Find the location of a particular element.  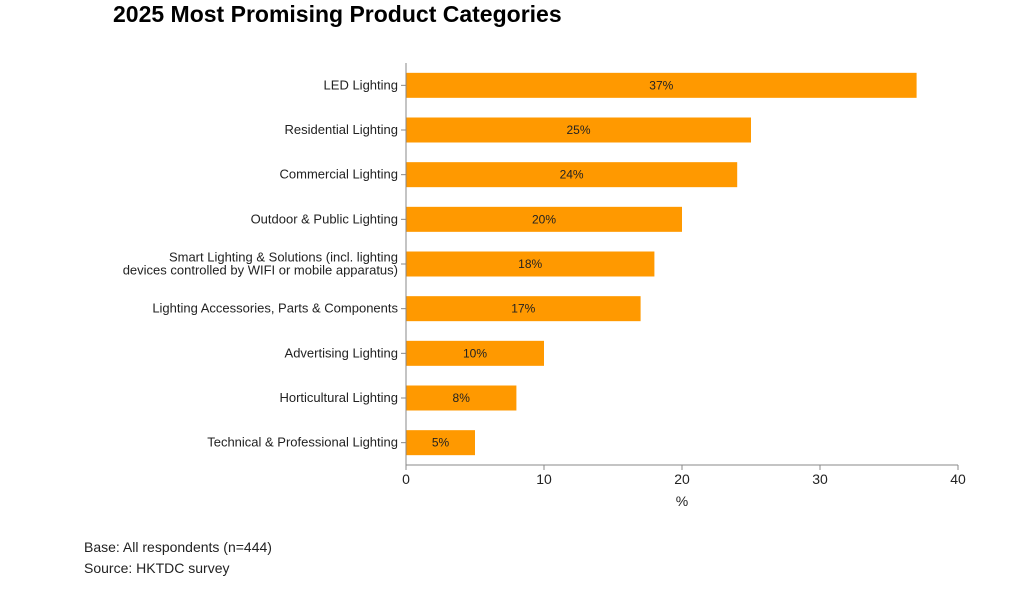

bar-data-label: 8% is located at coordinates (462, 398).